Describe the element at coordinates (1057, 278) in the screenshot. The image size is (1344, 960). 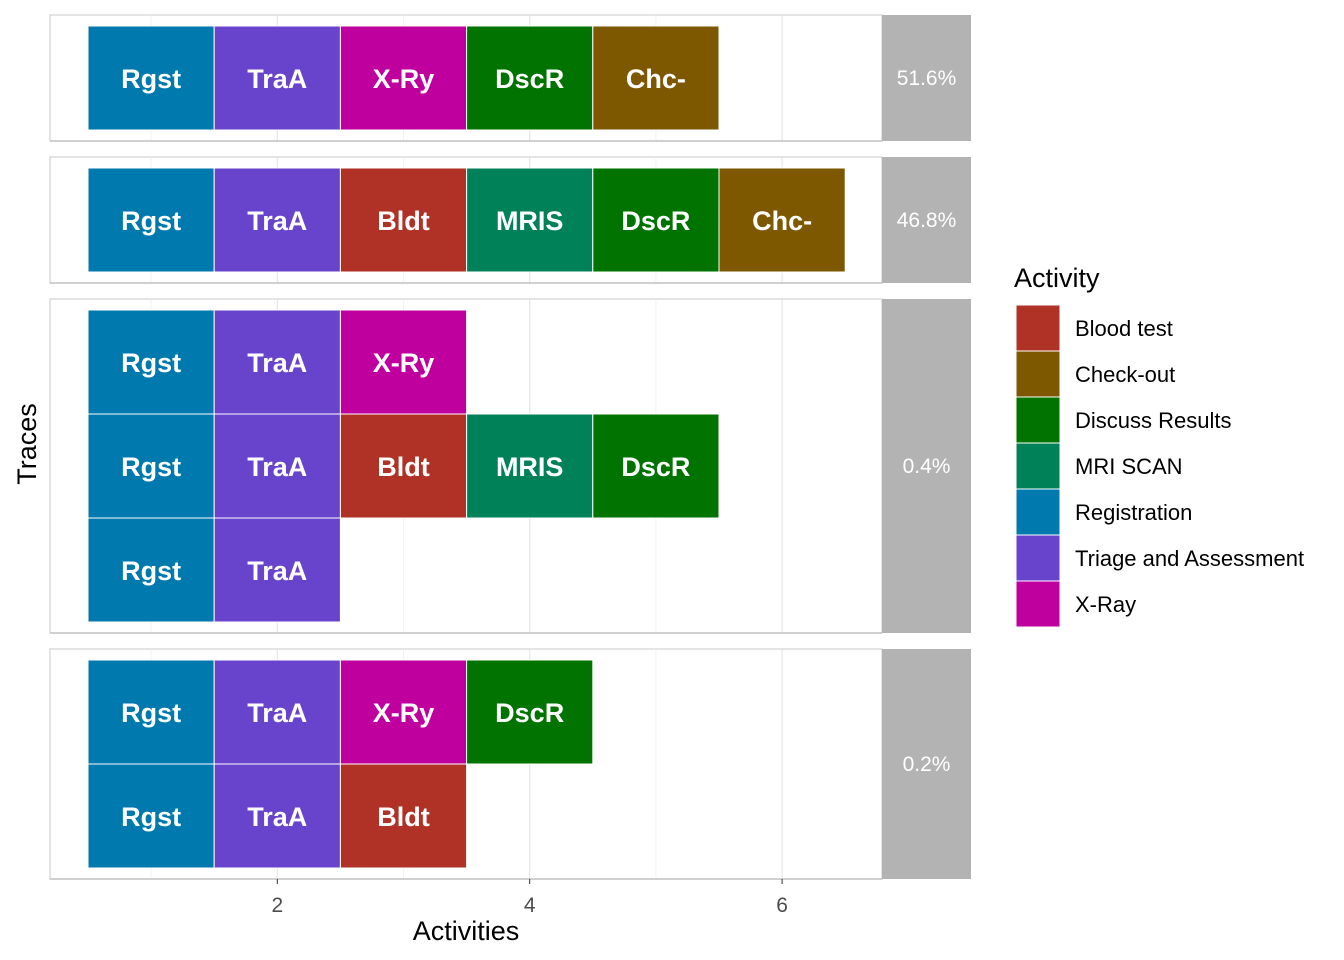
I see `legend-title: Activity` at that location.